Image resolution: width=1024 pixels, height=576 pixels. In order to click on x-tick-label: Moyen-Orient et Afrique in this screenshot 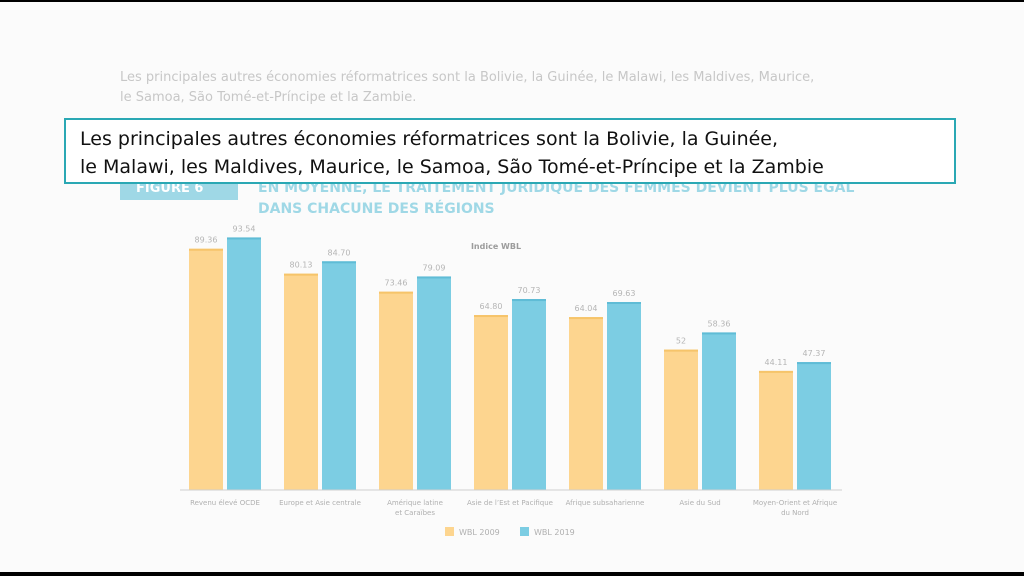, I will do `click(795, 503)`.